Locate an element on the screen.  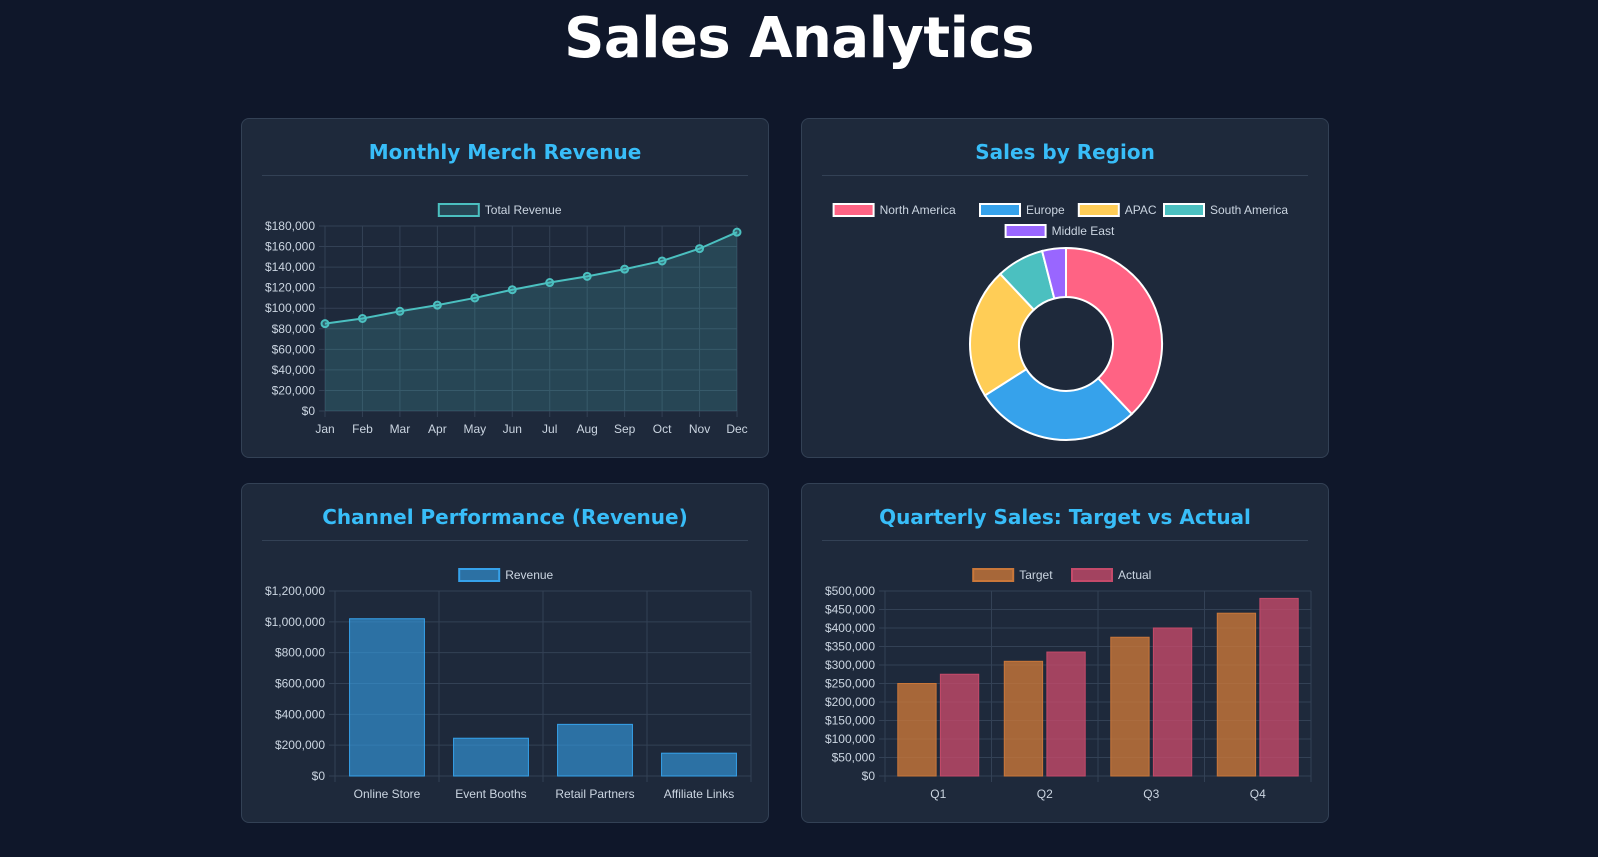
donut-legend-label: South America is located at coordinates (1249, 210).